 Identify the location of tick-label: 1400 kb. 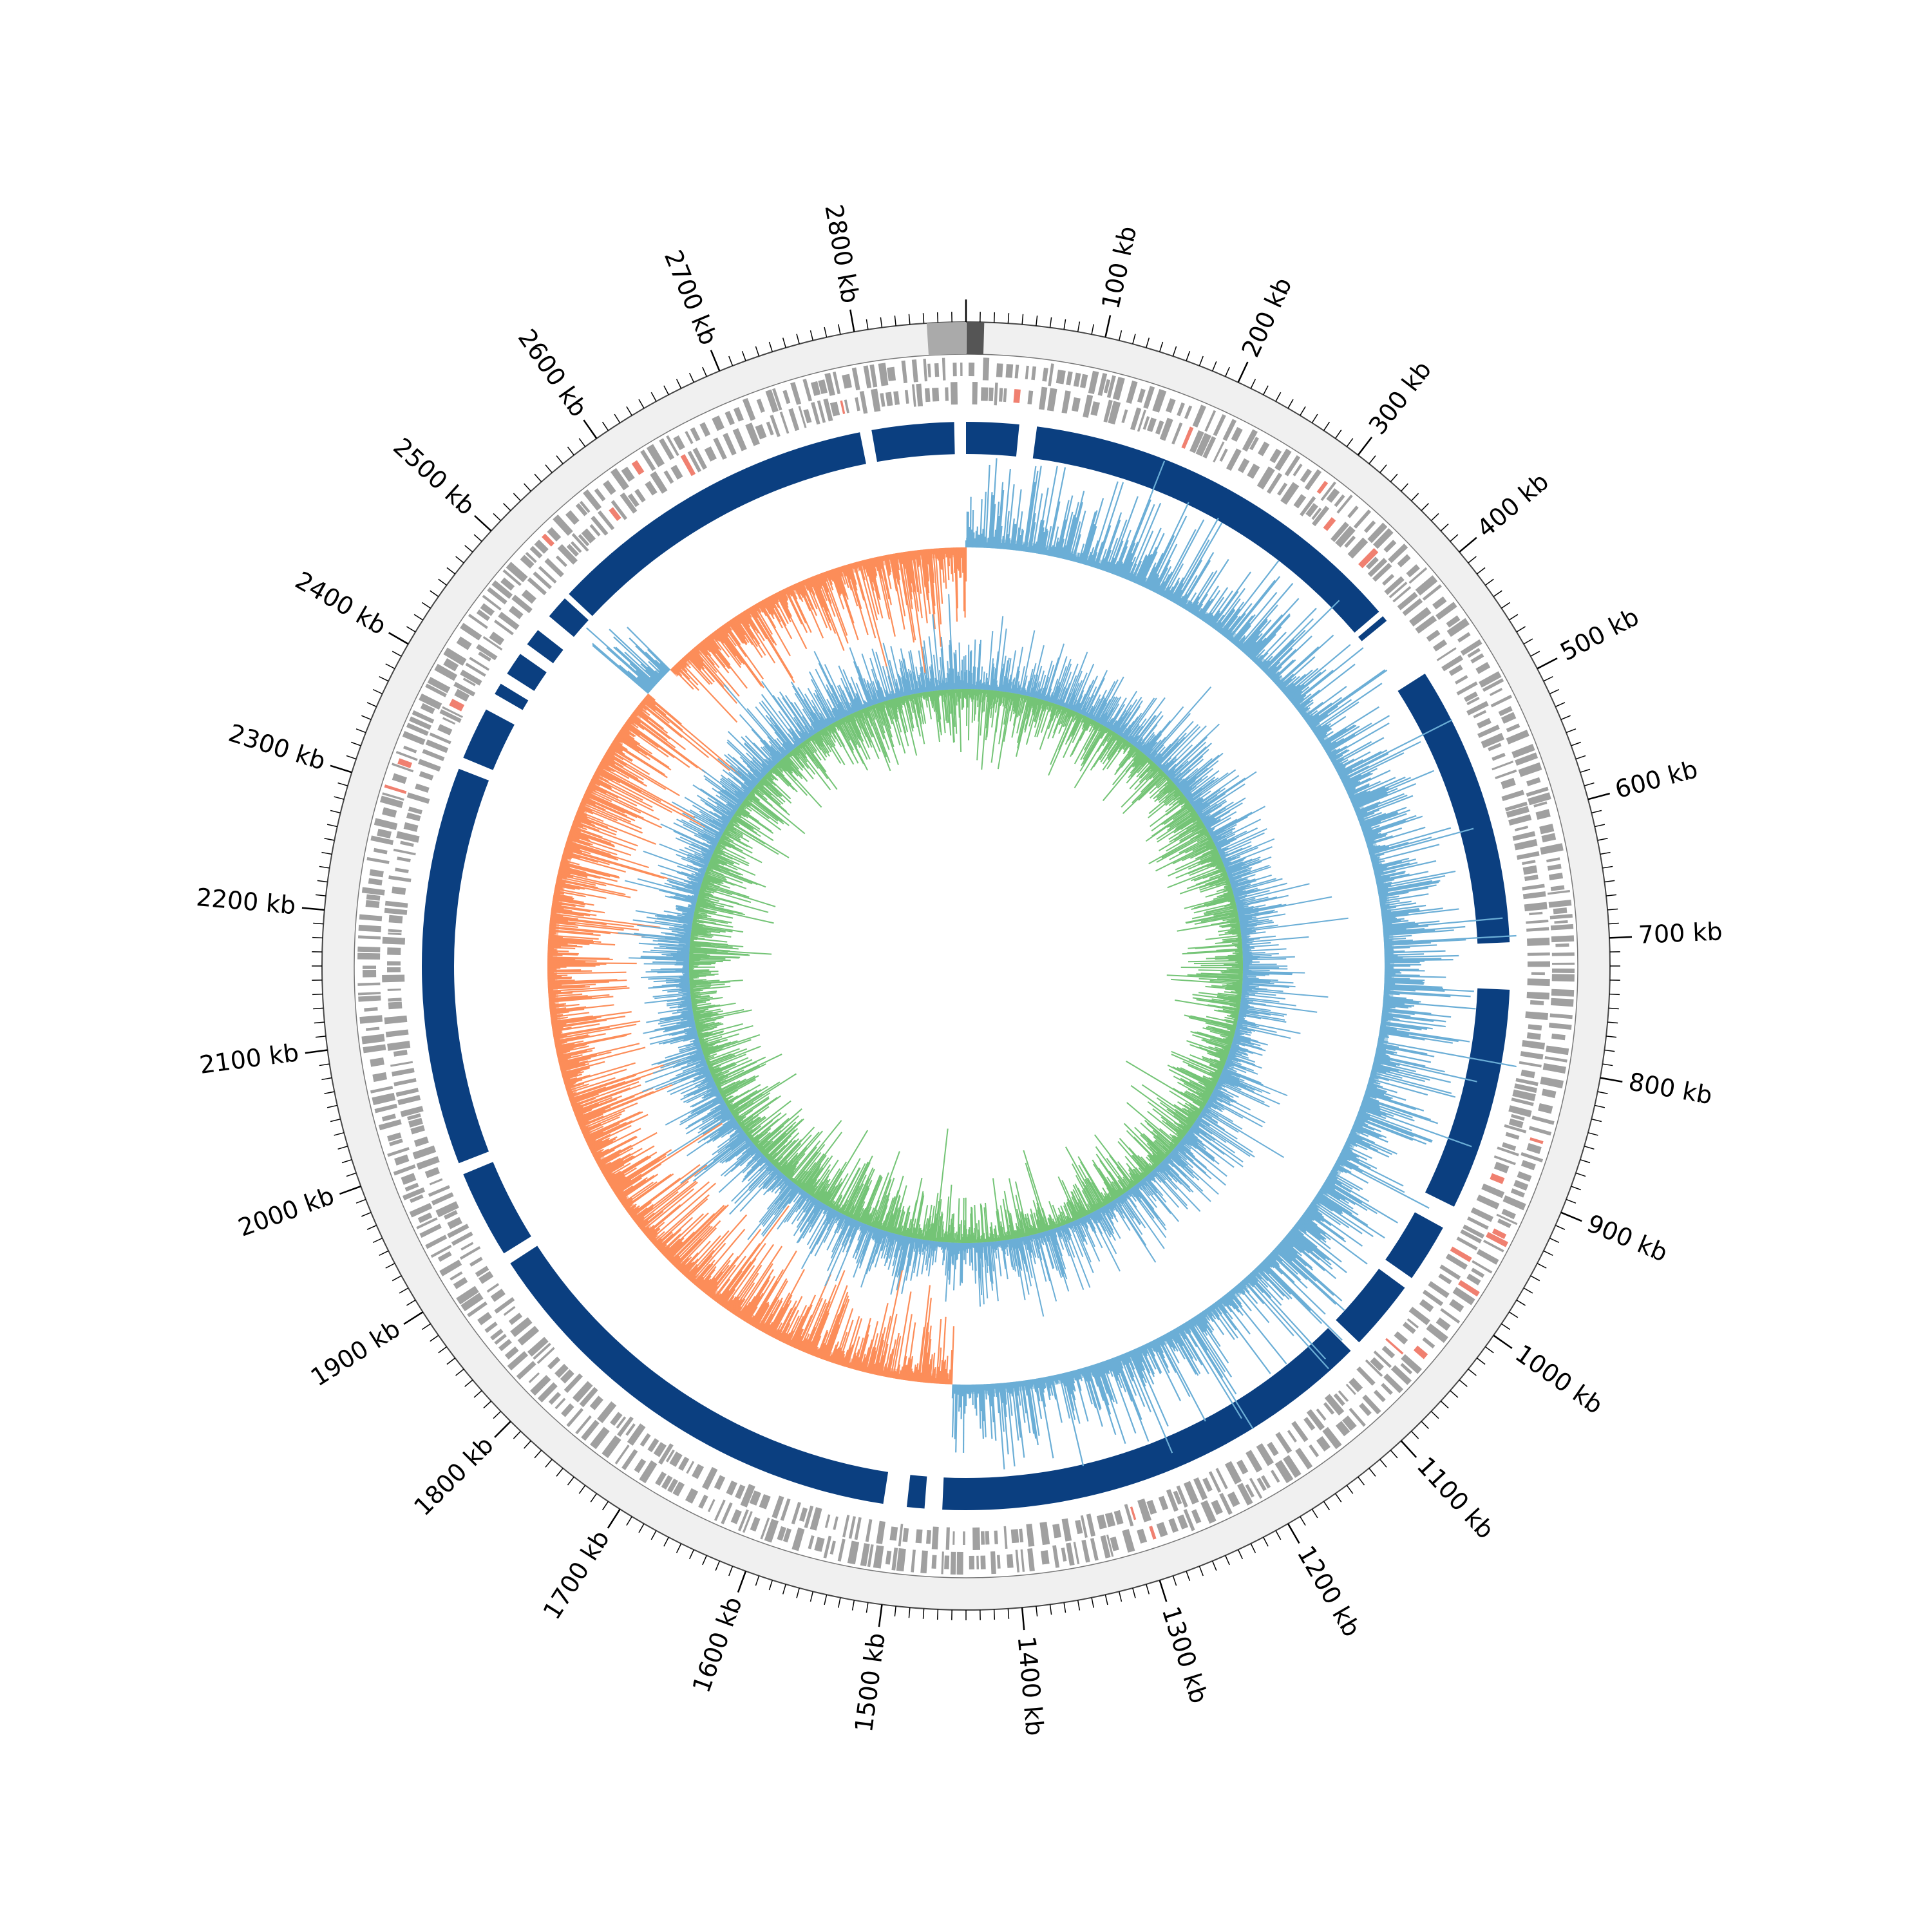
(1030, 1686).